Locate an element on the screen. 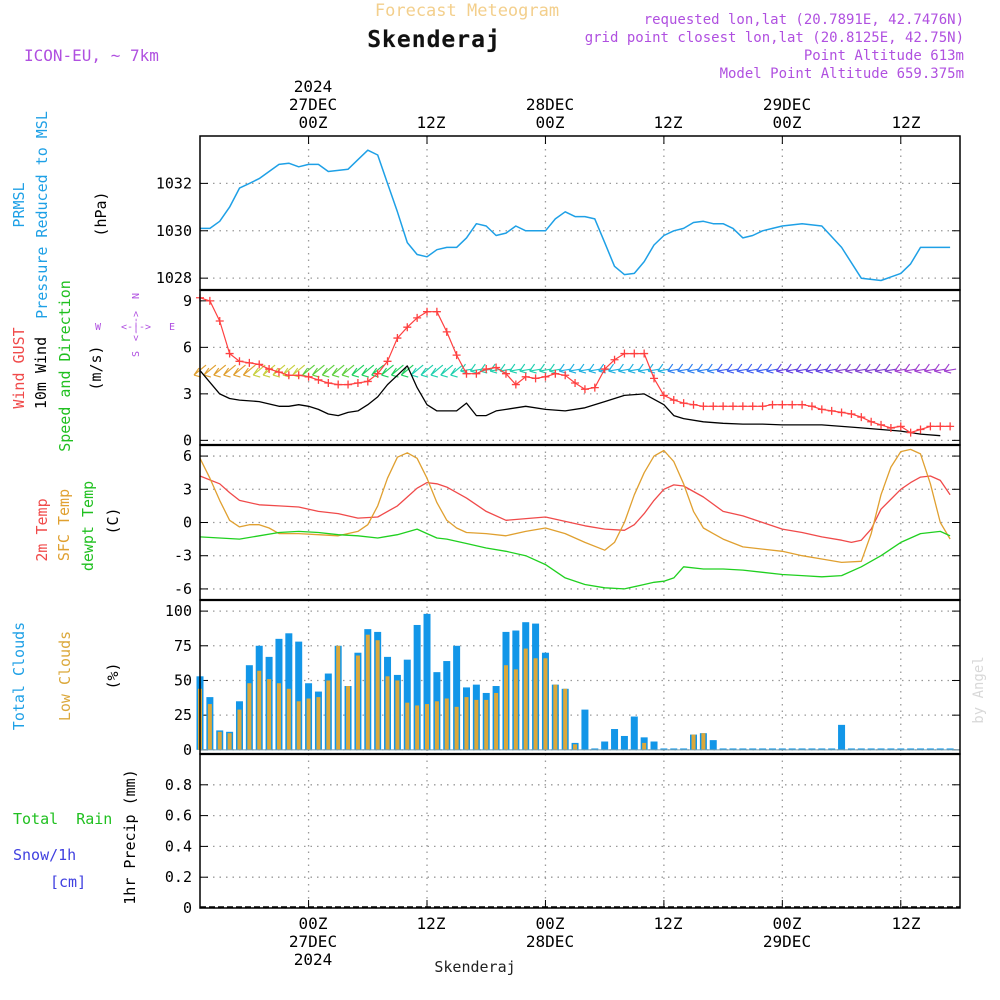  temp-2m-line is located at coordinates (575, 509).